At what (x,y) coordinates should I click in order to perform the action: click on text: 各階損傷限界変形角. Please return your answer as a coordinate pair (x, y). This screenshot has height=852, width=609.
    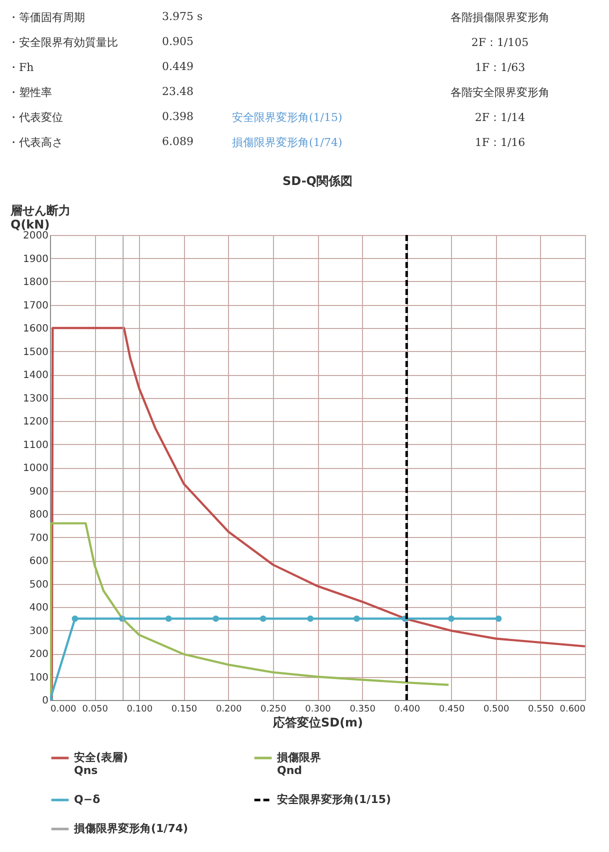
    Looking at the image, I should click on (500, 17).